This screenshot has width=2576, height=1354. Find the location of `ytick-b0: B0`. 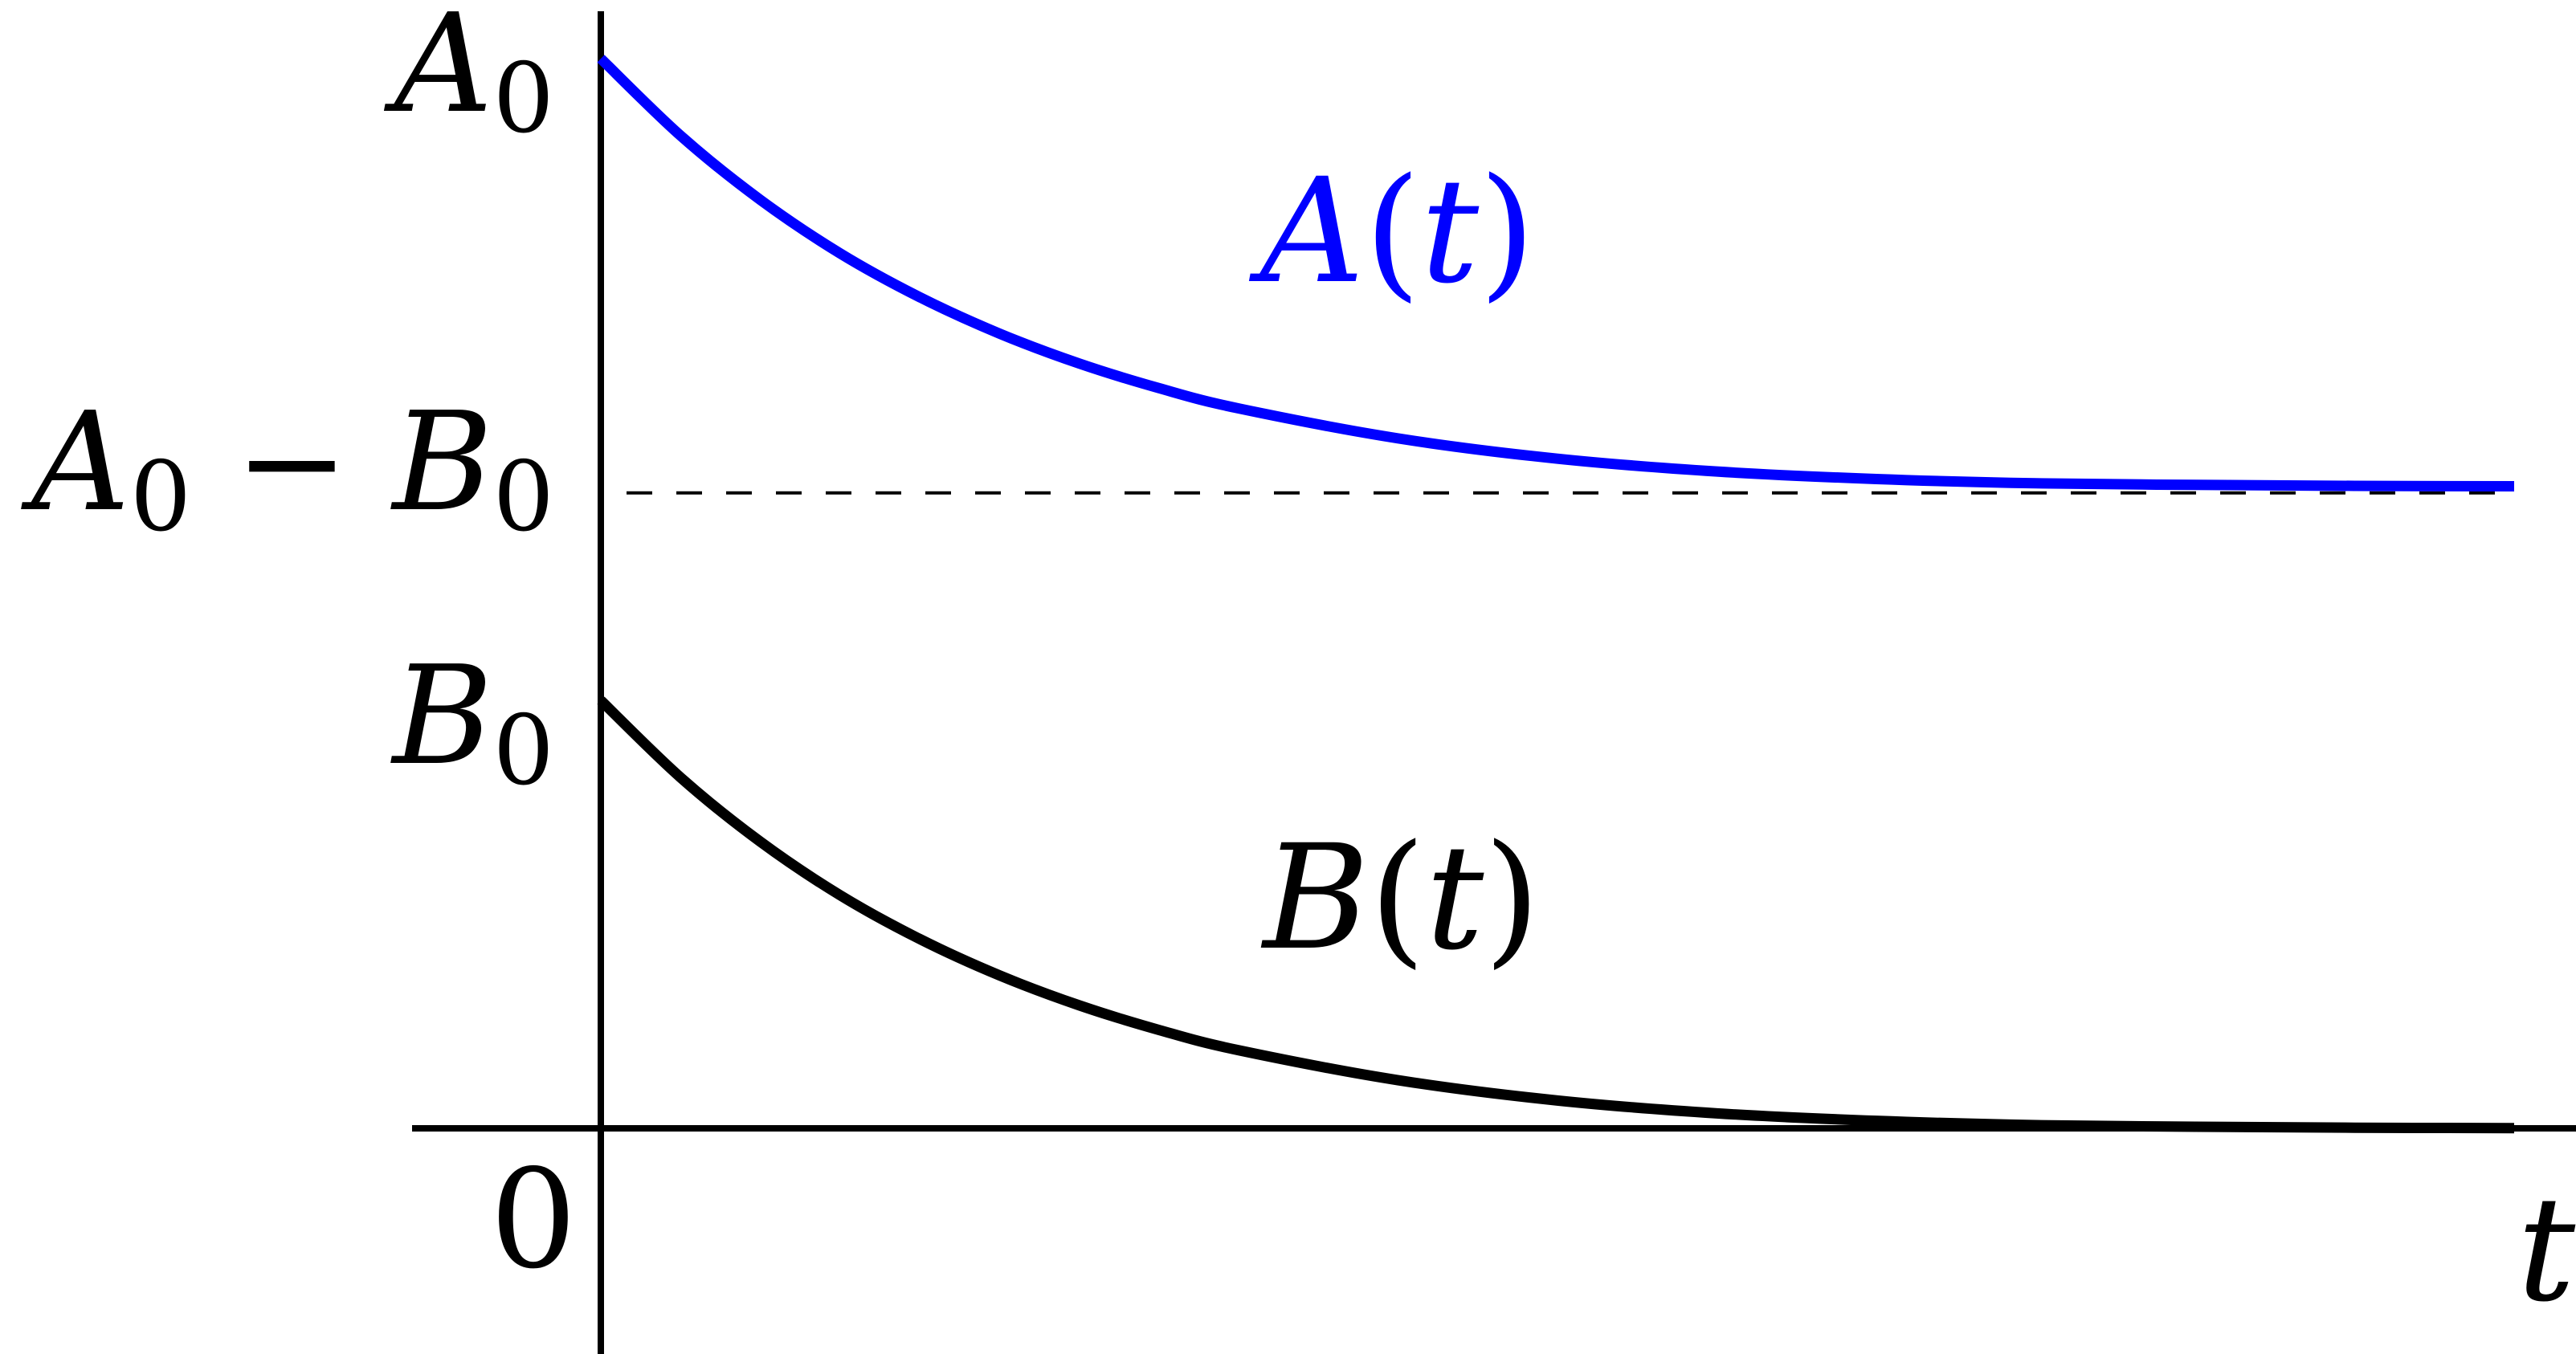

ytick-b0: B0 is located at coordinates (472, 722).